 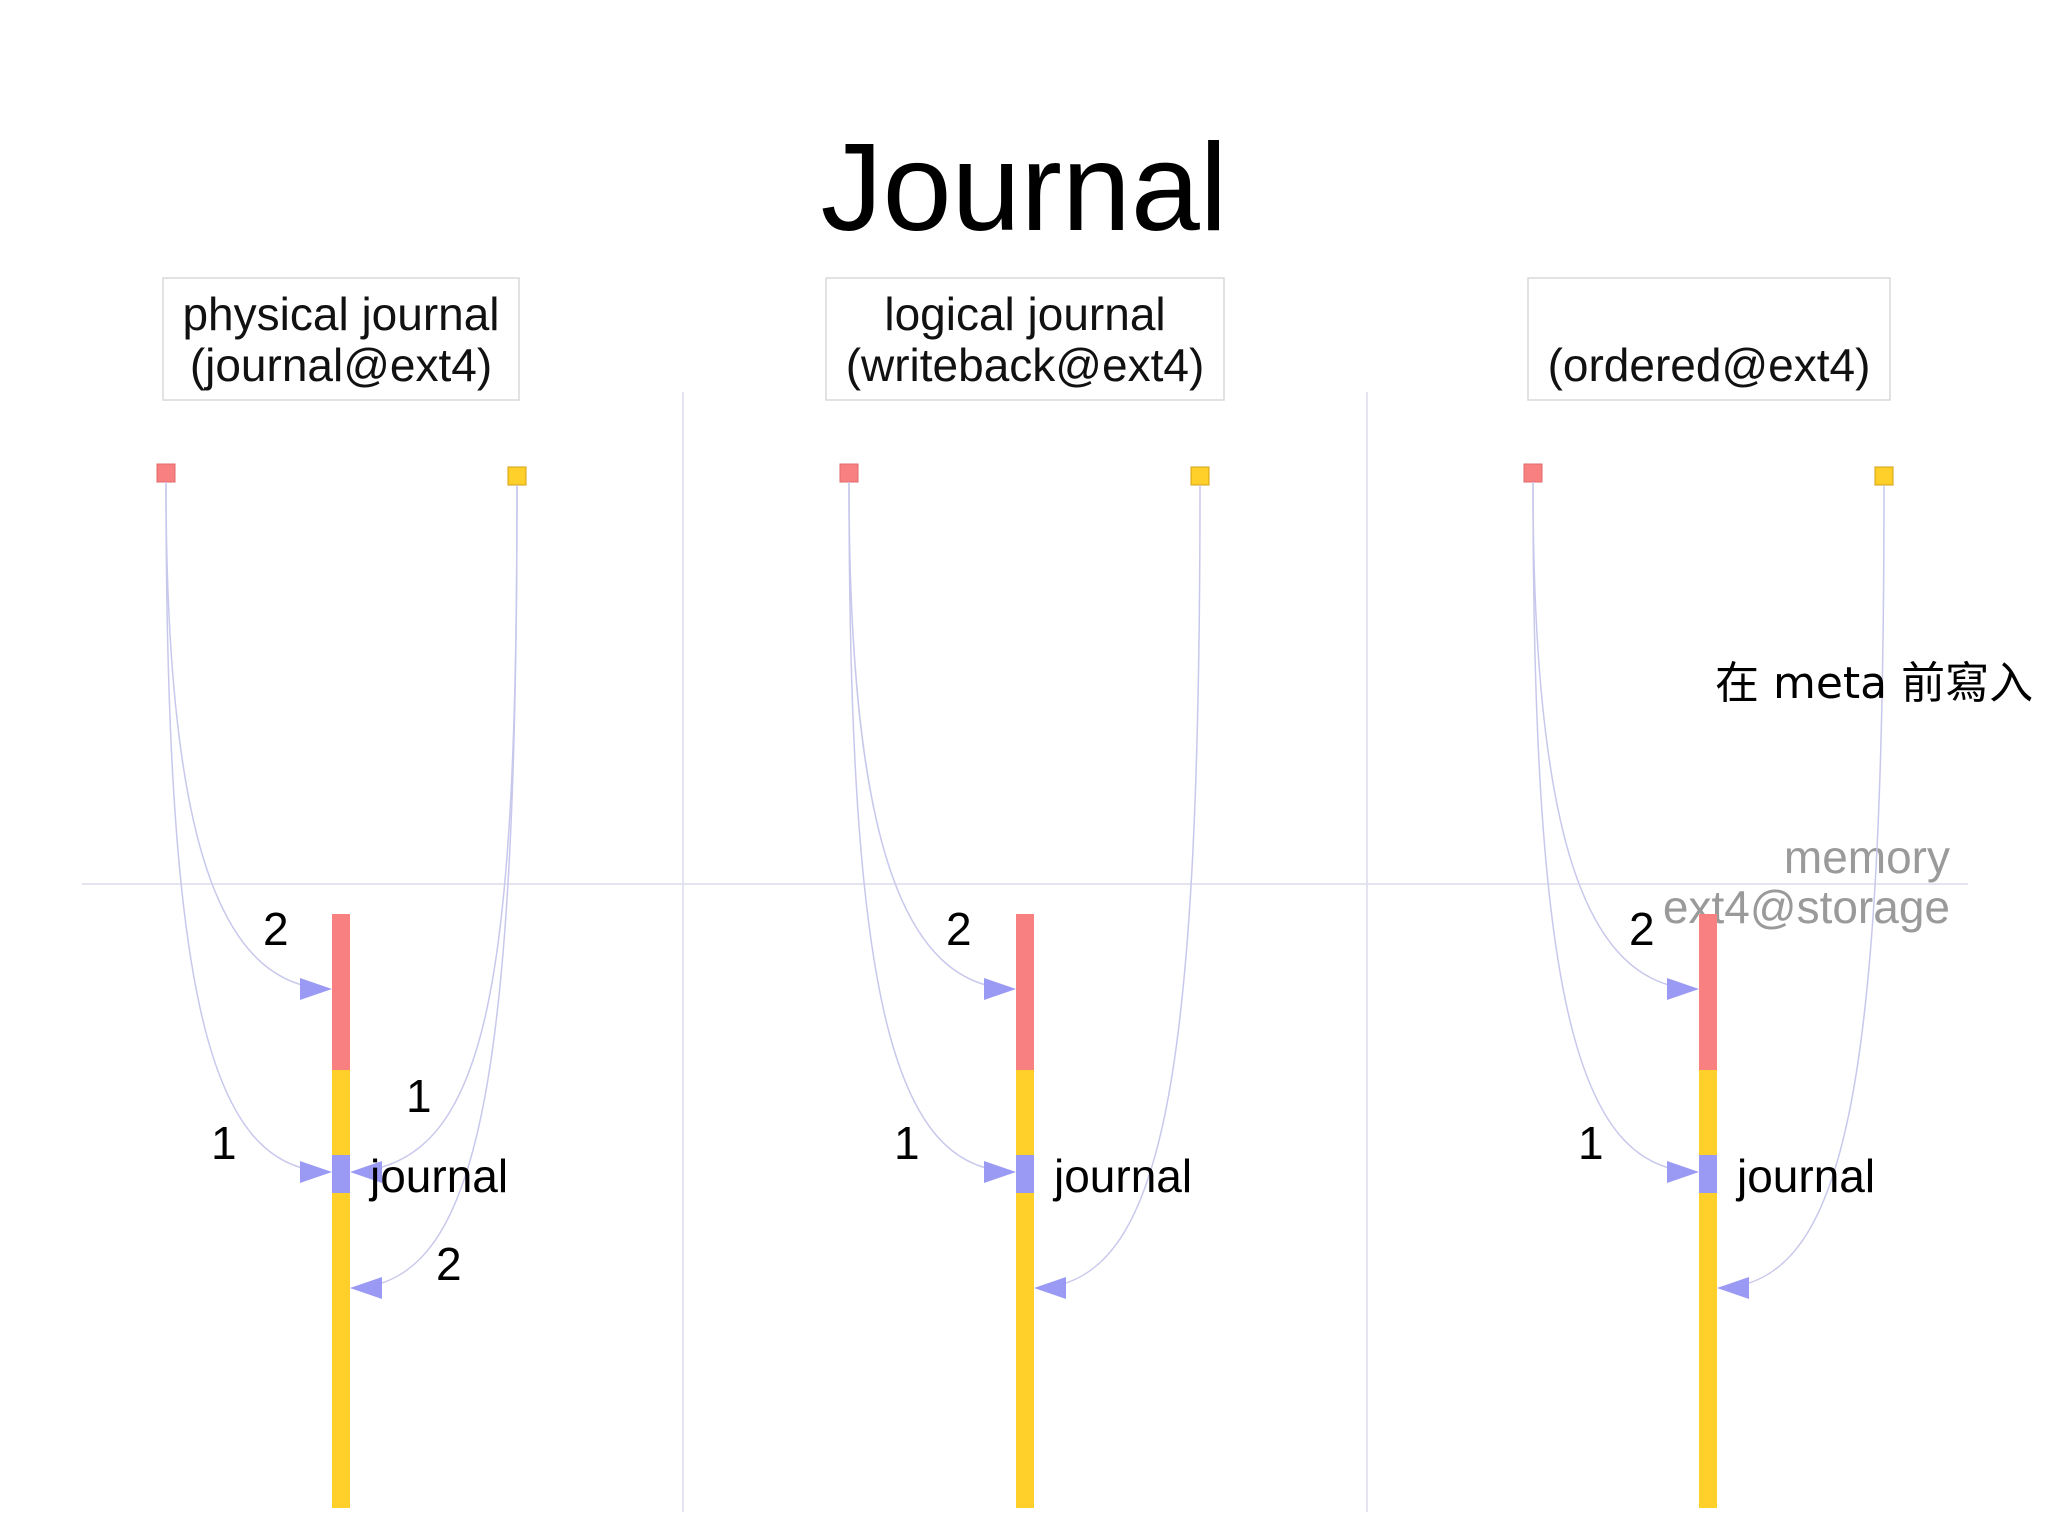 I want to click on header-line-2: (writeback@ext4), so click(x=1025, y=365).